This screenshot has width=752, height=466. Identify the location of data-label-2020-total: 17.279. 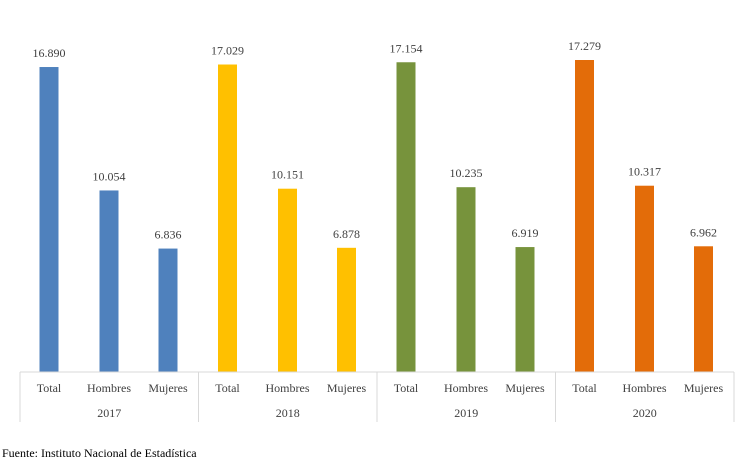
(584, 46).